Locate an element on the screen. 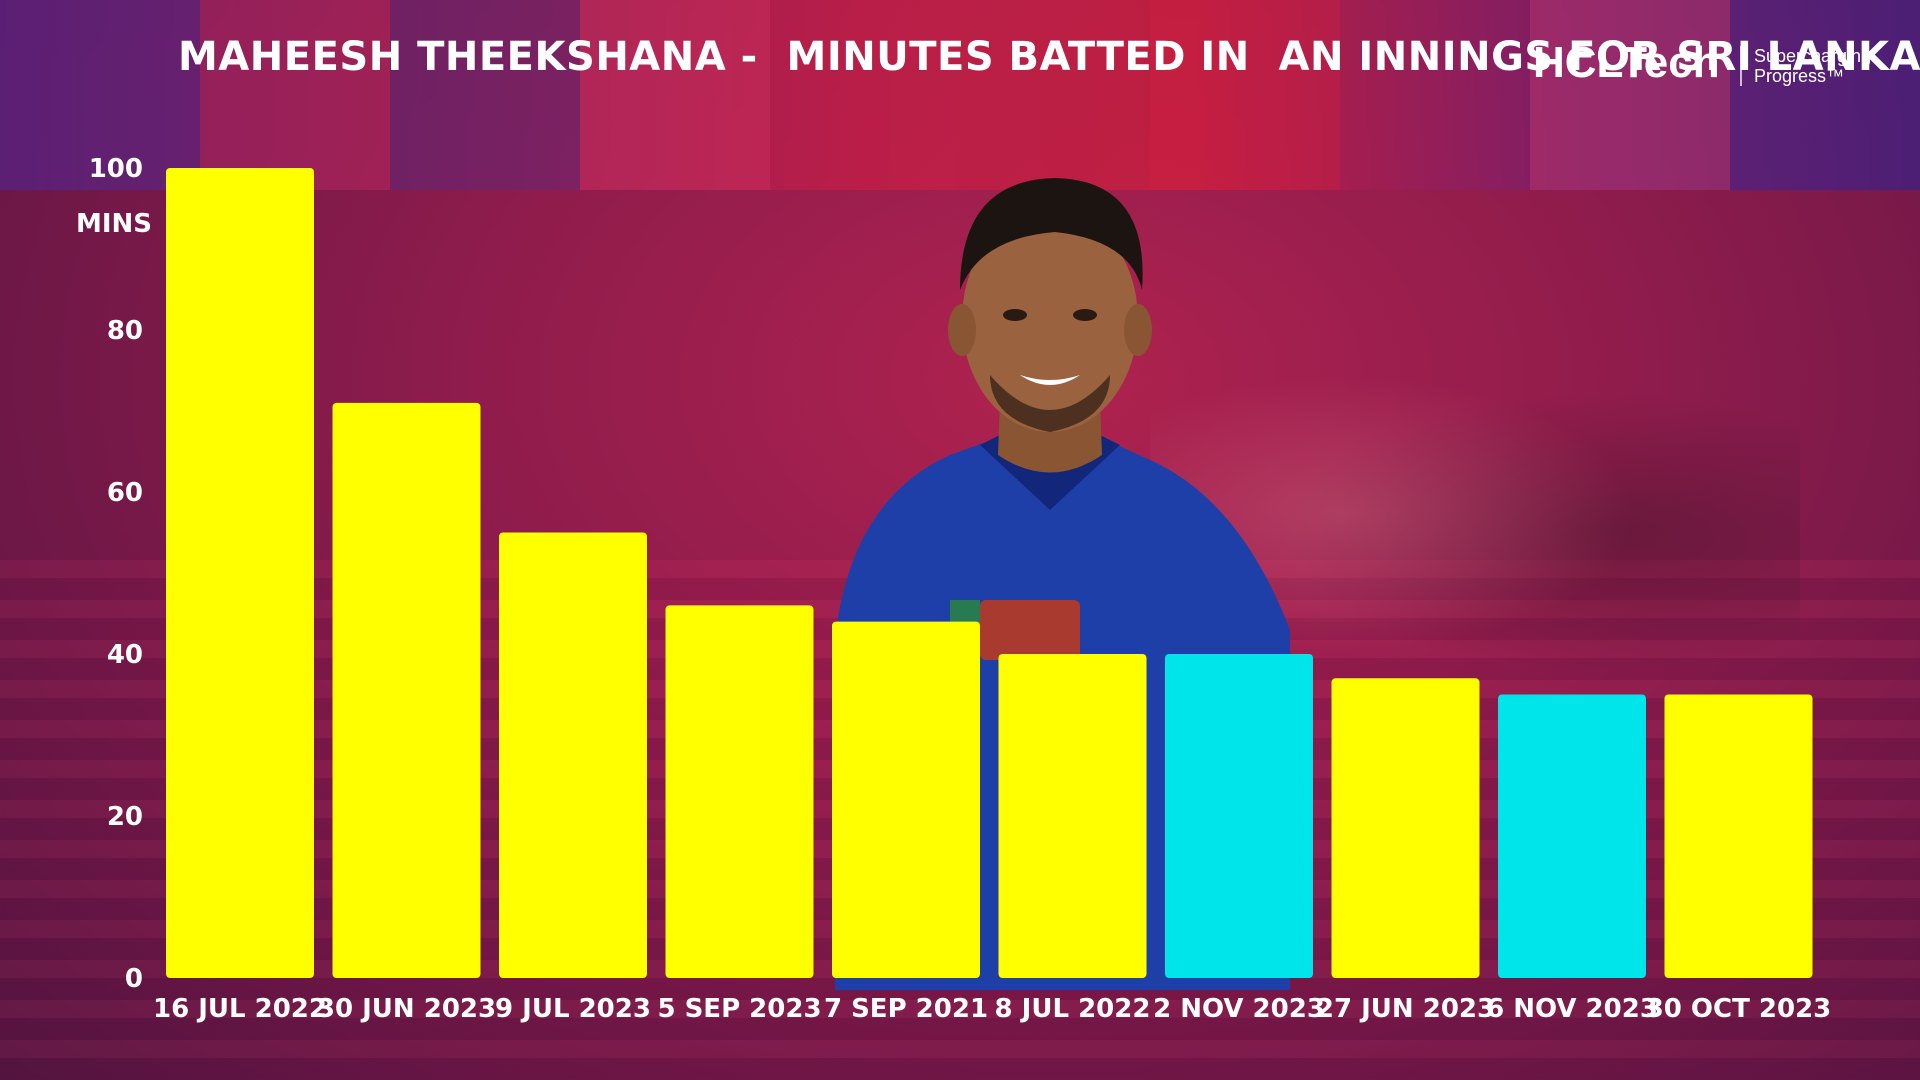  y-tick-label: 80 is located at coordinates (125, 331).